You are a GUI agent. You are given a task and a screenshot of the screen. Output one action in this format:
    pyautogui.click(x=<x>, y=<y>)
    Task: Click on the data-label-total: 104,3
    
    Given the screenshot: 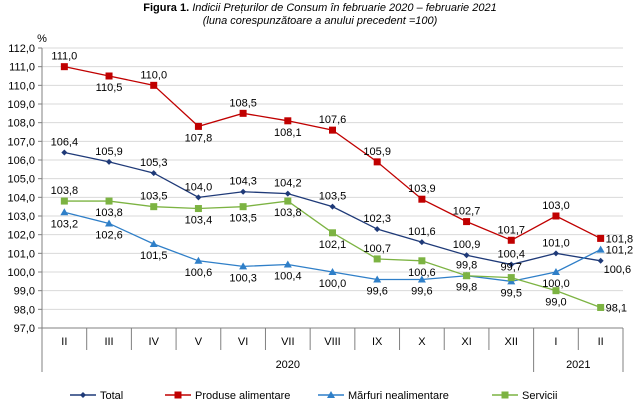 What is the action you would take?
    pyautogui.click(x=243, y=182)
    